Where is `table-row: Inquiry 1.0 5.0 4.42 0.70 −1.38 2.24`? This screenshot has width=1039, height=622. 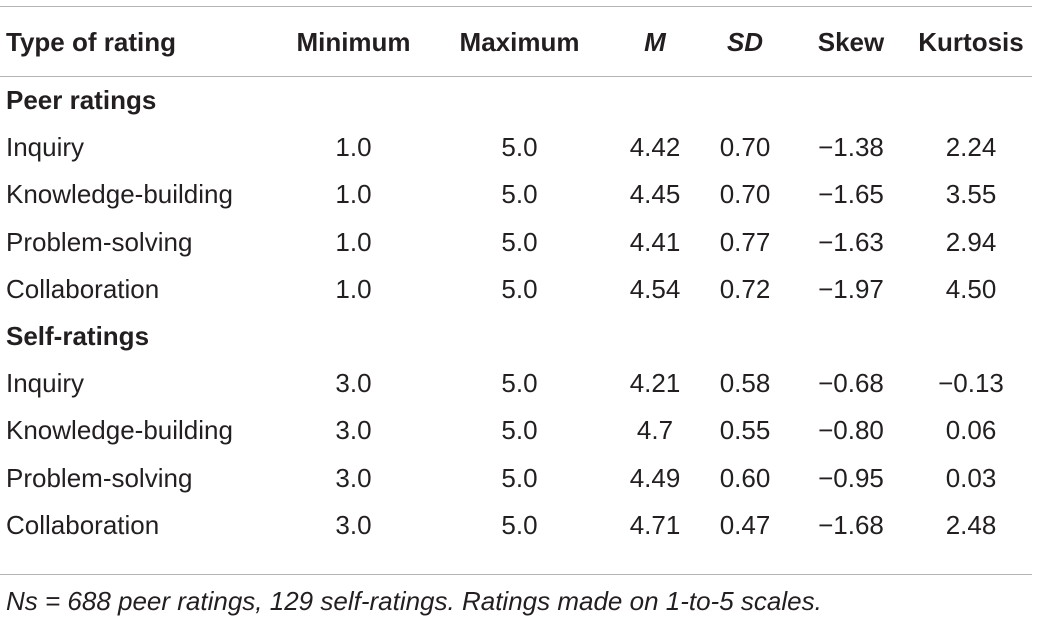
table-row: Inquiry 1.0 5.0 4.42 0.70 −1.38 2.24 is located at coordinates (516, 147).